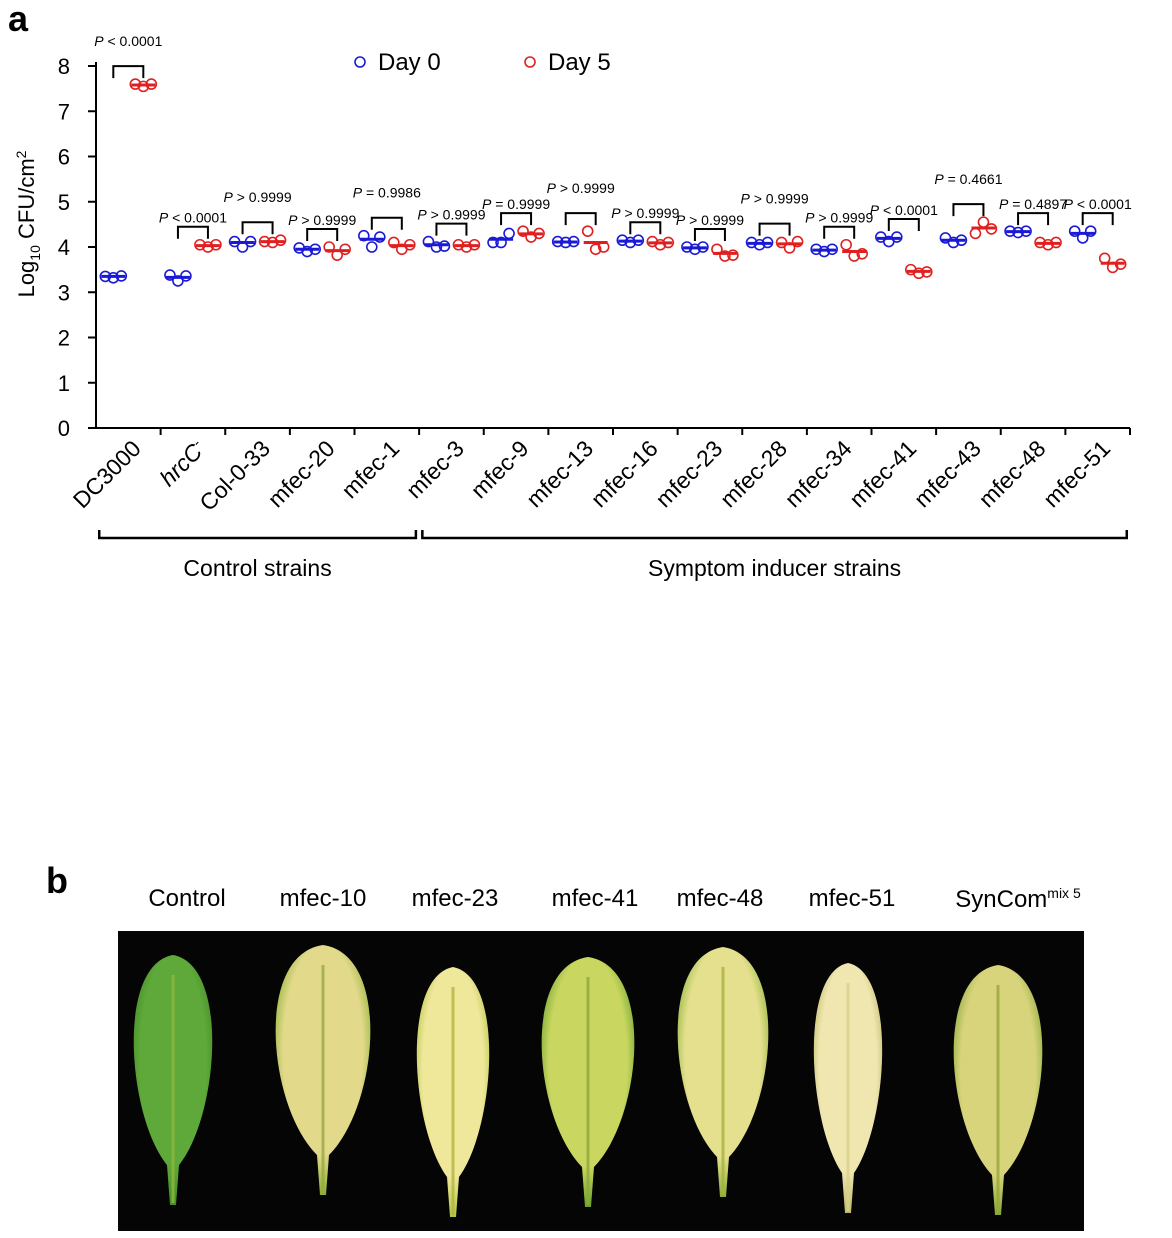 Image resolution: width=1172 pixels, height=1238 pixels. I want to click on y-axis-label: Log10 CFU/cm2, so click(28, 223).